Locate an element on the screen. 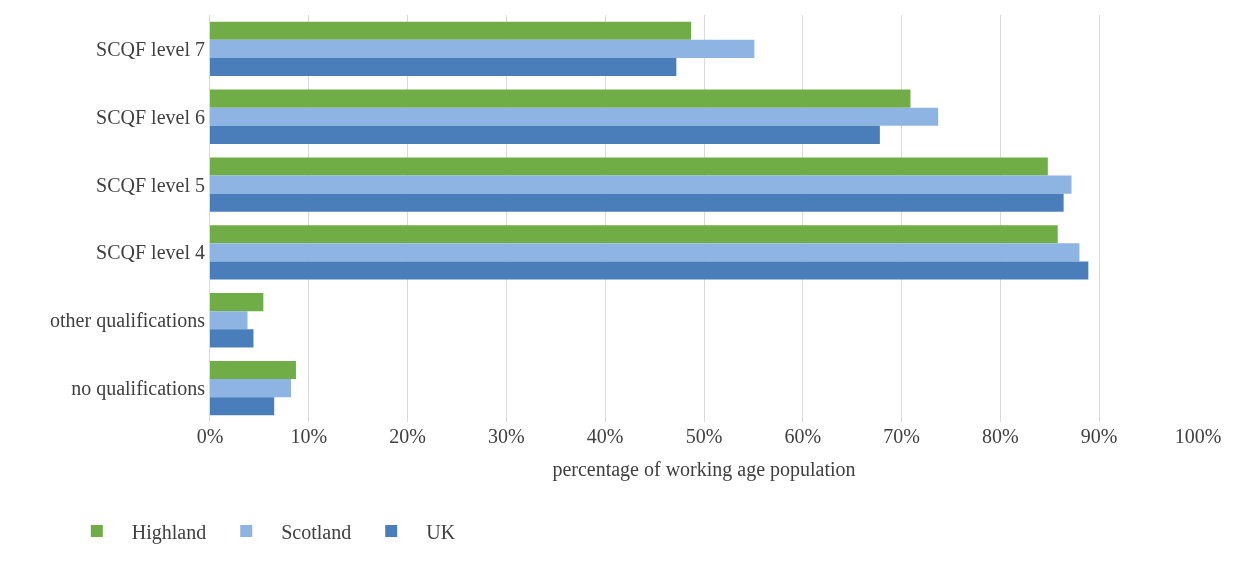  y-tick-label: other qualifications is located at coordinates (128, 321).